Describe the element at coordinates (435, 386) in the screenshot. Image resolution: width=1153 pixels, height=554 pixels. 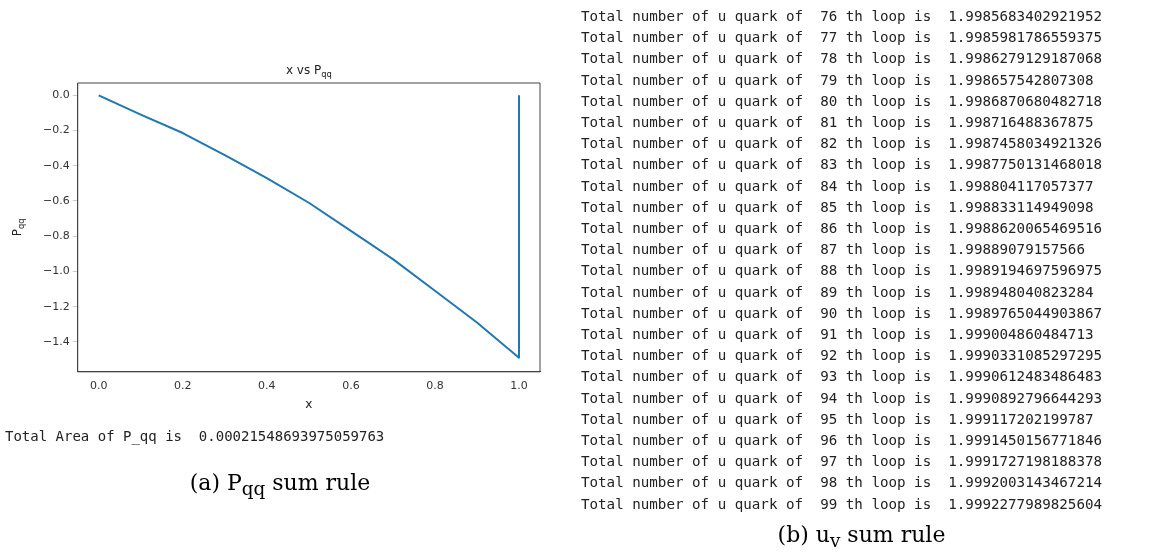
I see `x-tick-label: 0.8` at that location.